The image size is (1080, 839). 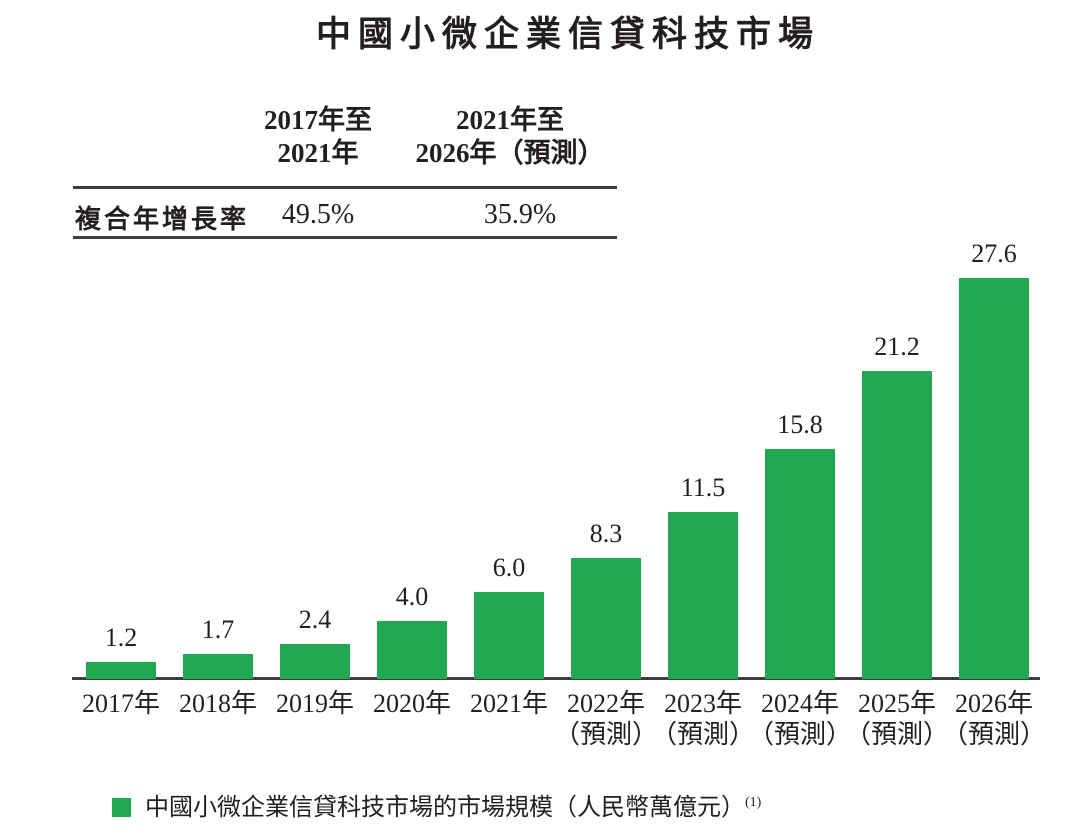 I want to click on x-axis-label-year: 2019年, so click(x=314, y=703).